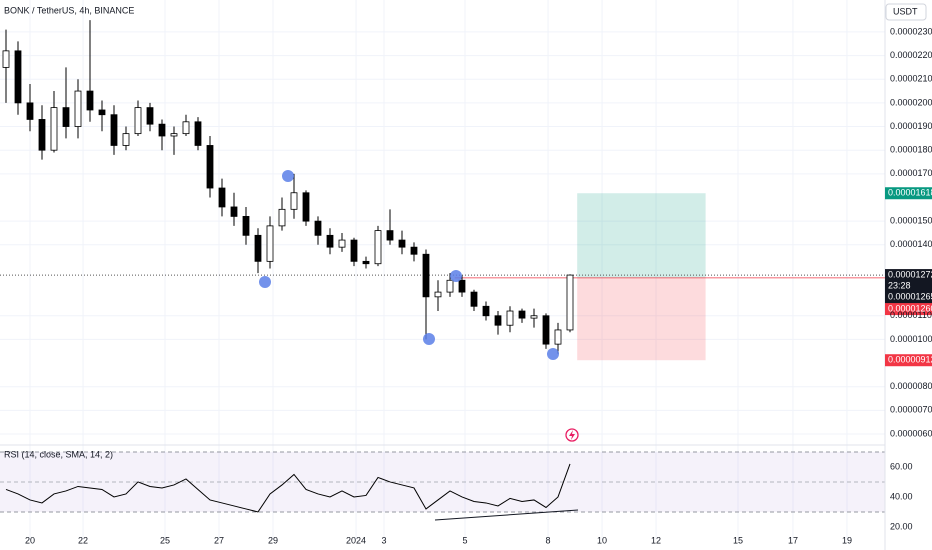  What do you see at coordinates (464, 540) in the screenshot?
I see `x-tick-label: 5` at bounding box center [464, 540].